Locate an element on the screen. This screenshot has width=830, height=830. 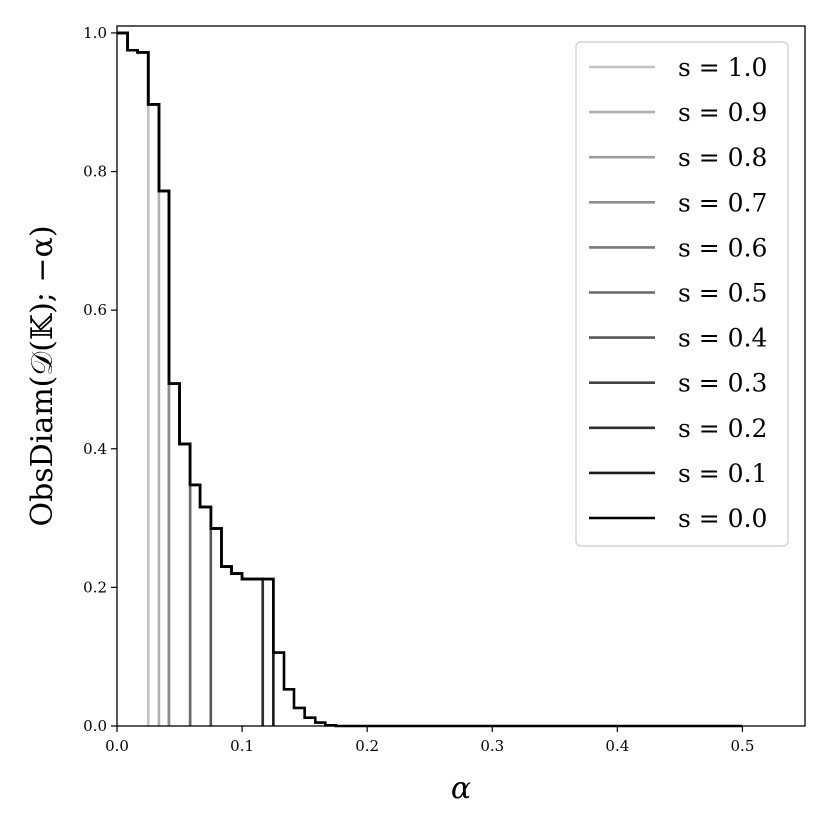
x-tick-label-5: 0.5 is located at coordinates (743, 746).